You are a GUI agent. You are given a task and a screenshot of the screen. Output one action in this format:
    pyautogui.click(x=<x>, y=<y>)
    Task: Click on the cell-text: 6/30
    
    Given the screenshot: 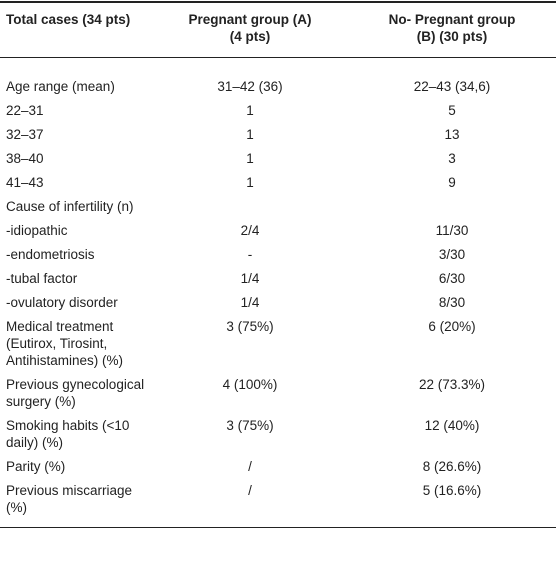 What is the action you would take?
    pyautogui.click(x=452, y=278)
    